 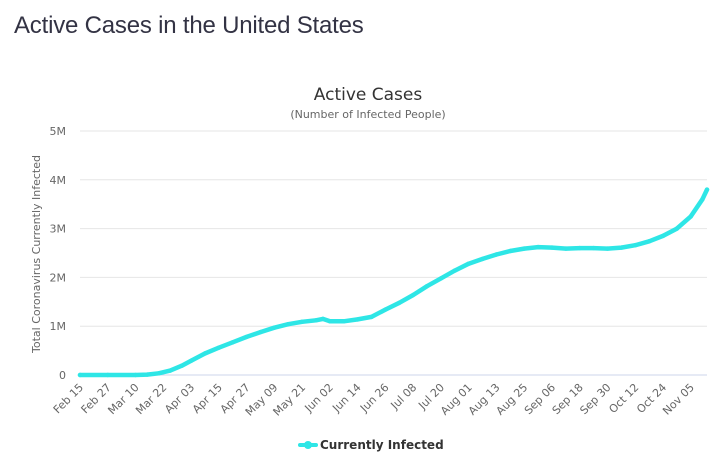 What do you see at coordinates (678, 399) in the screenshot?
I see `x-tick-label: Nov 05` at bounding box center [678, 399].